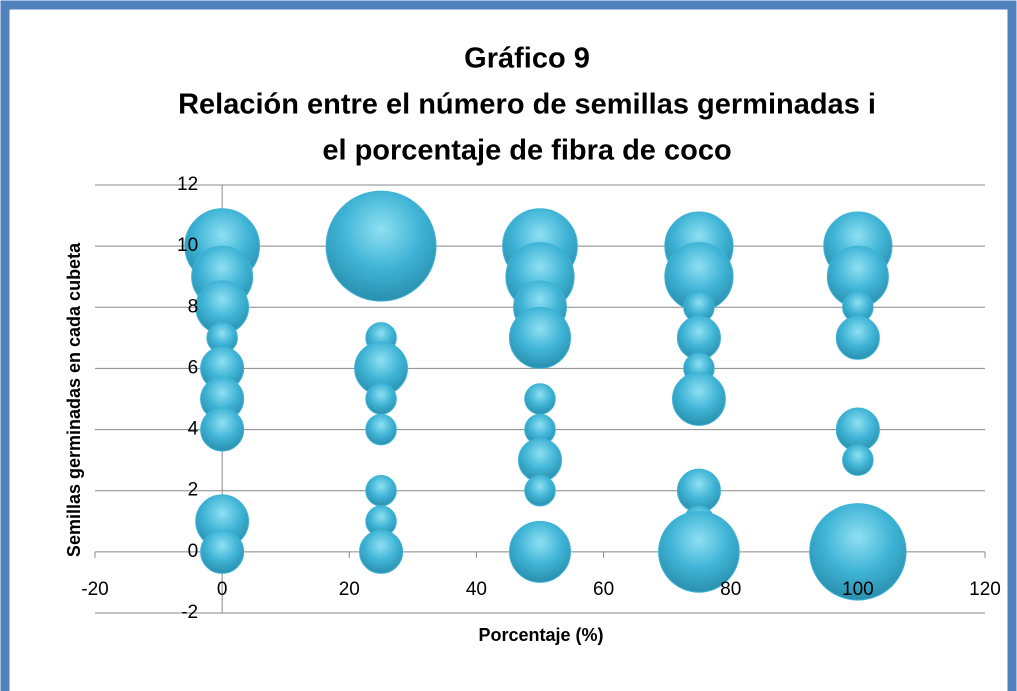 The width and height of the screenshot is (1017, 691). Describe the element at coordinates (603, 589) in the screenshot. I see `x-tick-label: 60` at that location.